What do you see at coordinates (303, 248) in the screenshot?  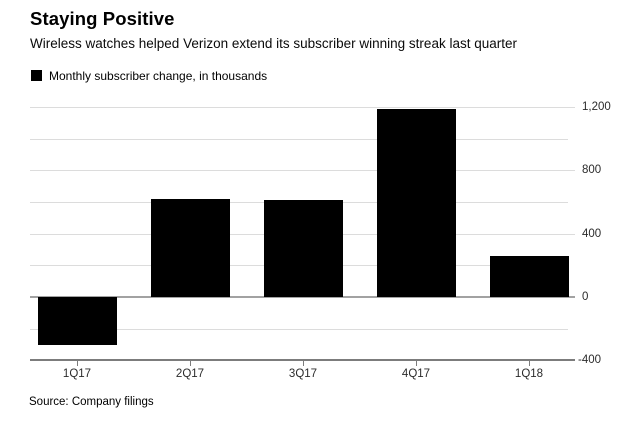 I see `bar-3q17` at bounding box center [303, 248].